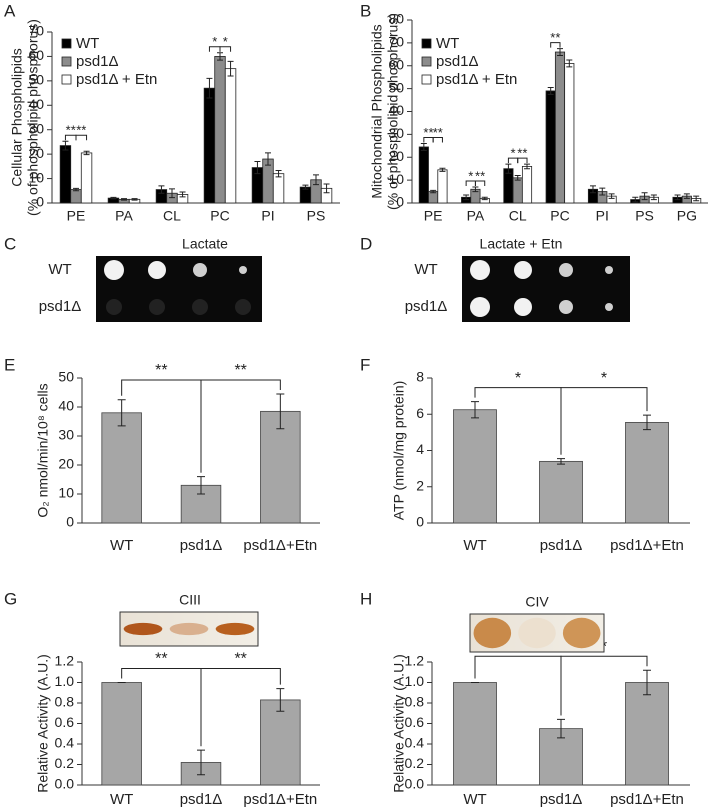 The image size is (712, 808). Describe the element at coordinates (205, 244) in the screenshot. I see `panel-title: Lactate` at that location.